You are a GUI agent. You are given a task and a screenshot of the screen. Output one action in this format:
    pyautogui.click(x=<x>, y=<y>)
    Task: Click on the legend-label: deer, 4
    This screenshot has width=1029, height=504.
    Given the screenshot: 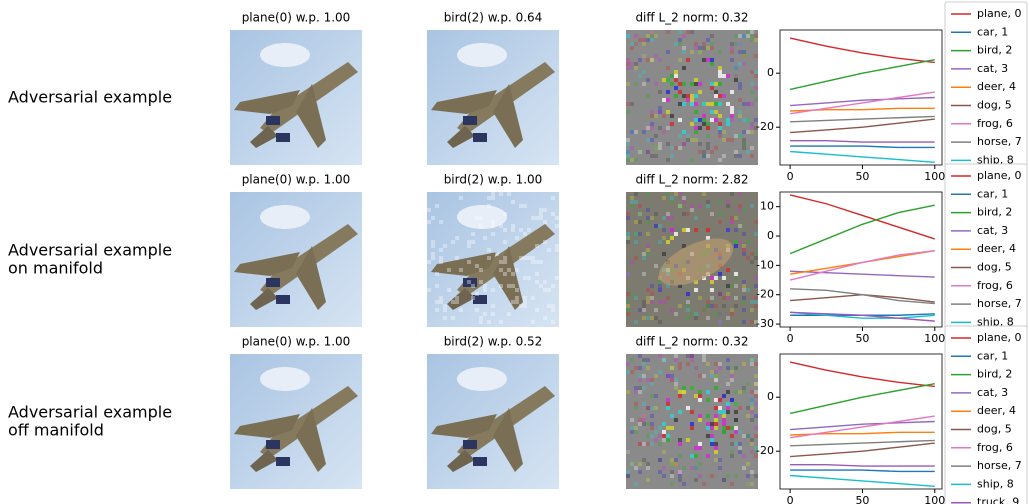 What is the action you would take?
    pyautogui.click(x=996, y=248)
    